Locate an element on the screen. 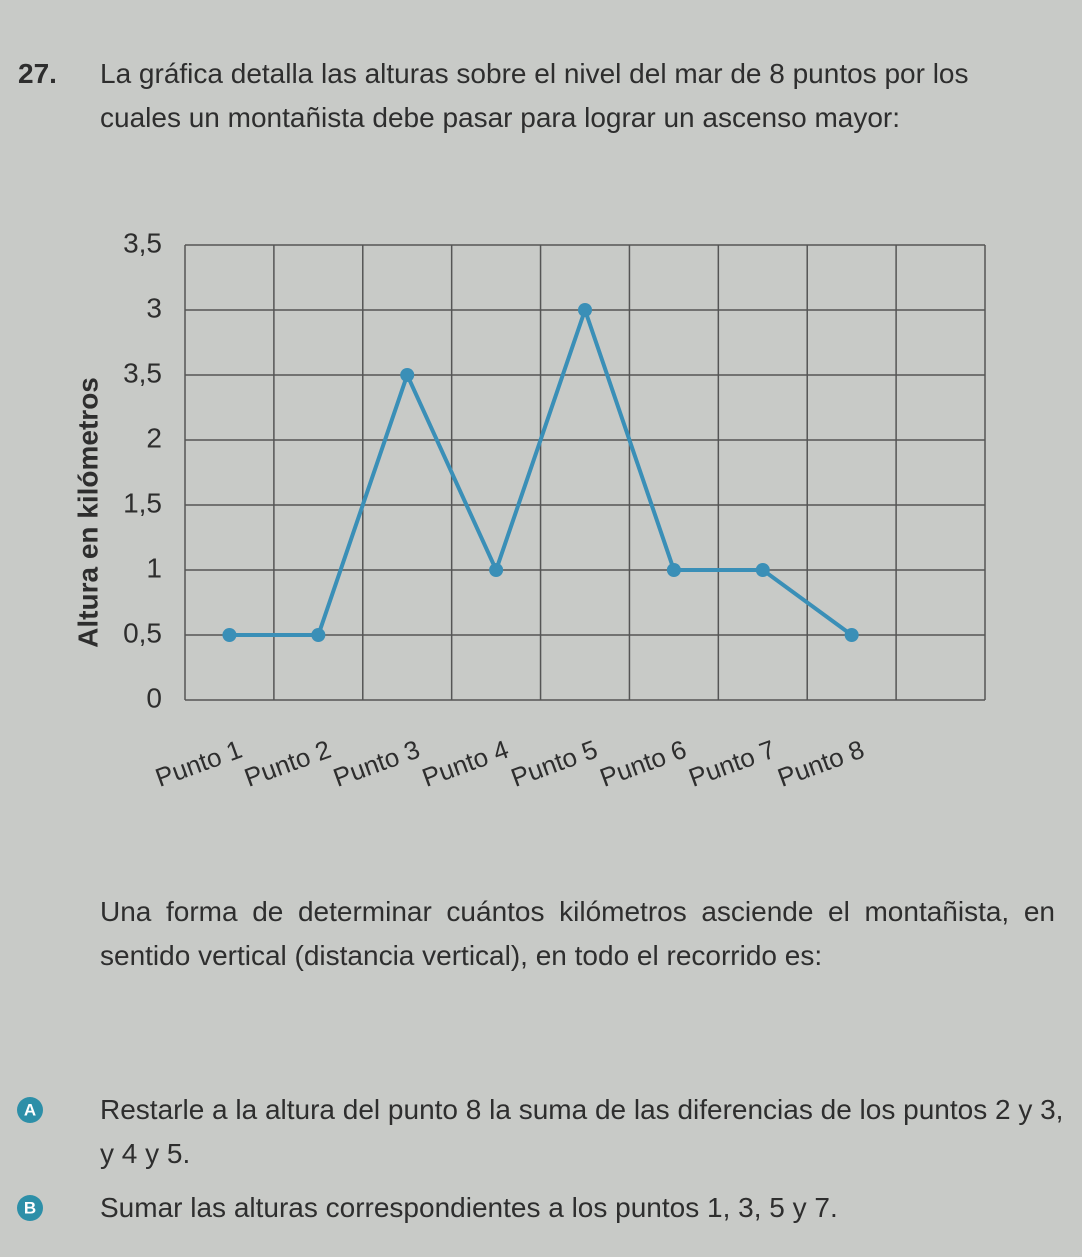  x-tick-label: Punto 3 is located at coordinates (376, 763).